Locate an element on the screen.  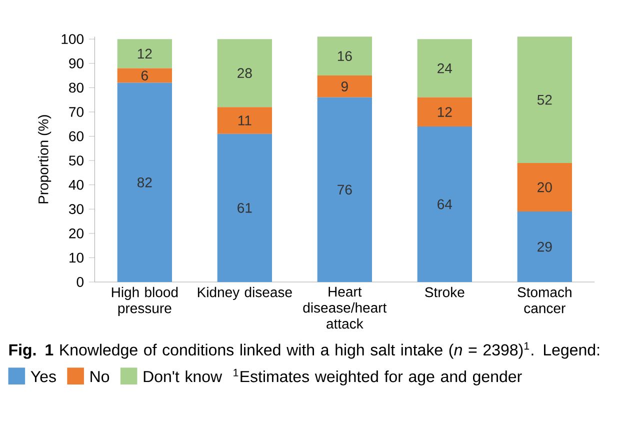
x-tick-label: Heart disease/heart attack is located at coordinates (345, 307).